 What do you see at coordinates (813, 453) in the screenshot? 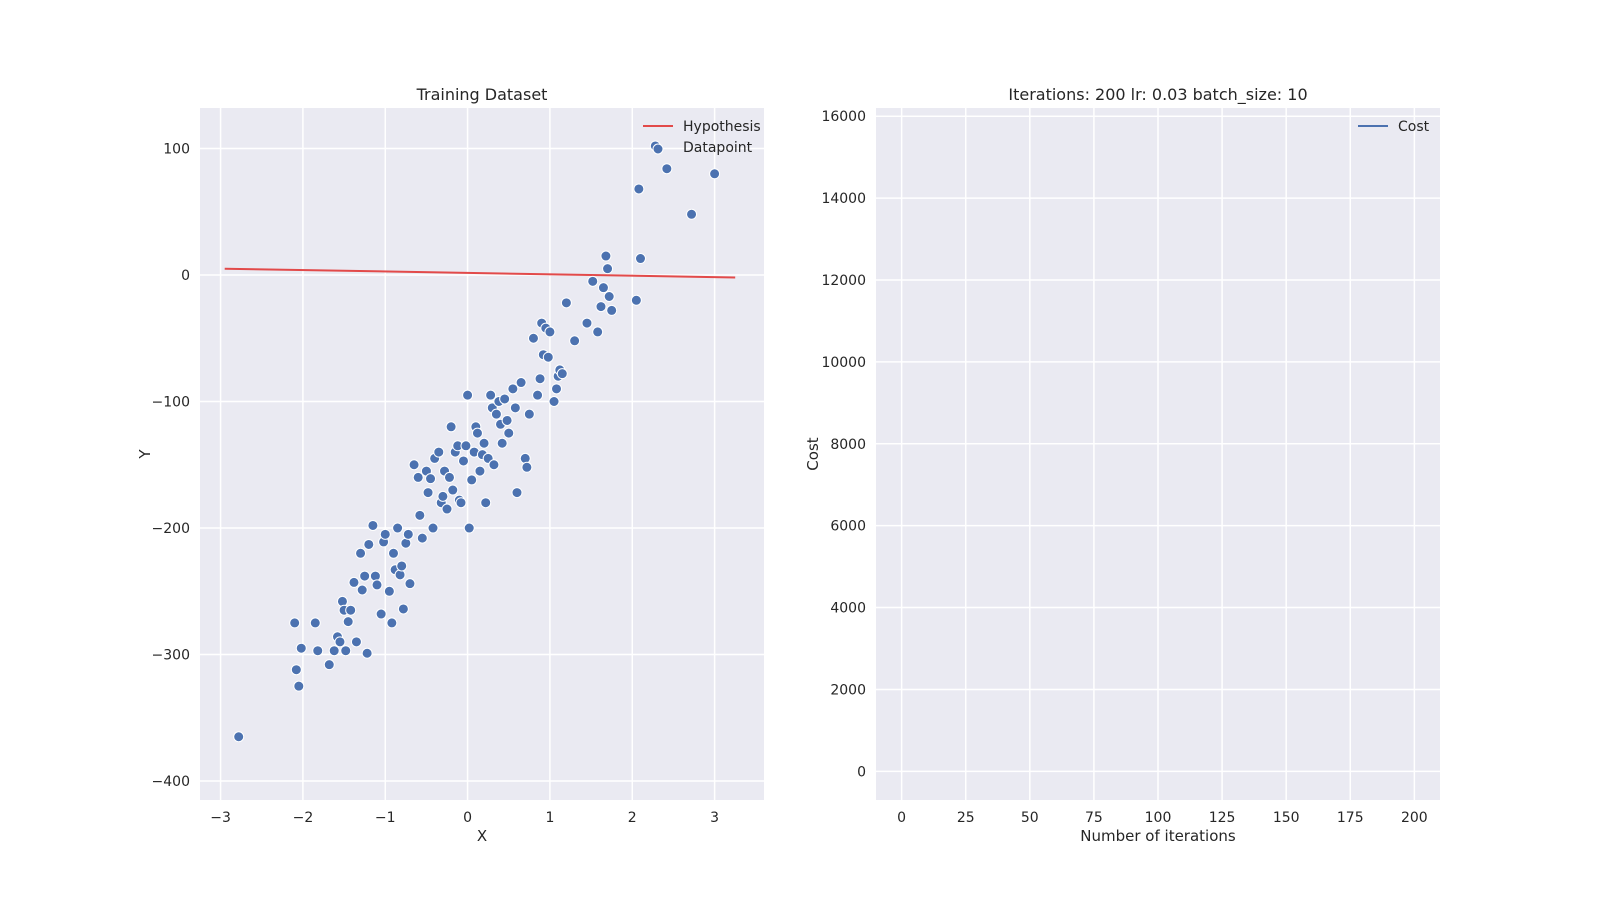
I see `y-axis-label: Cost` at bounding box center [813, 453].